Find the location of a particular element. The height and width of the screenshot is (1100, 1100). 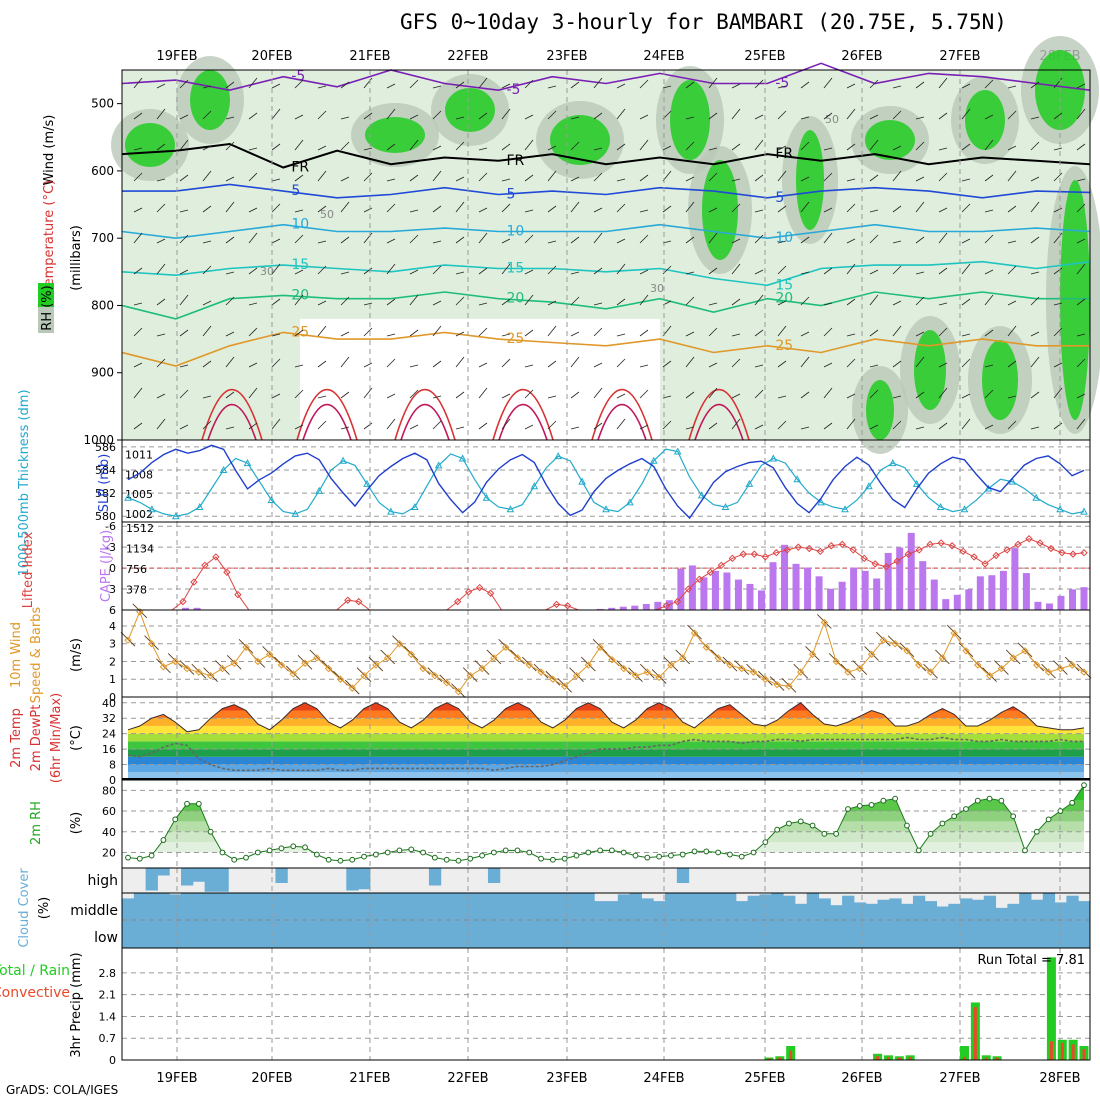

wind-barb-10m is located at coordinates (411, 653).